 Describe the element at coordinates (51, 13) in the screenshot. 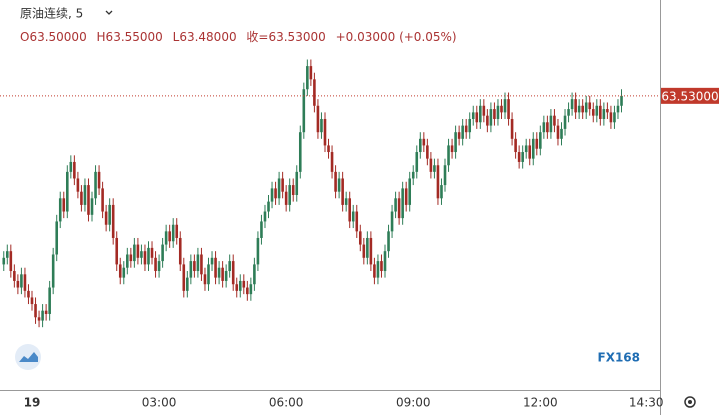

I see `chart-title: 原油连续, 5` at that location.